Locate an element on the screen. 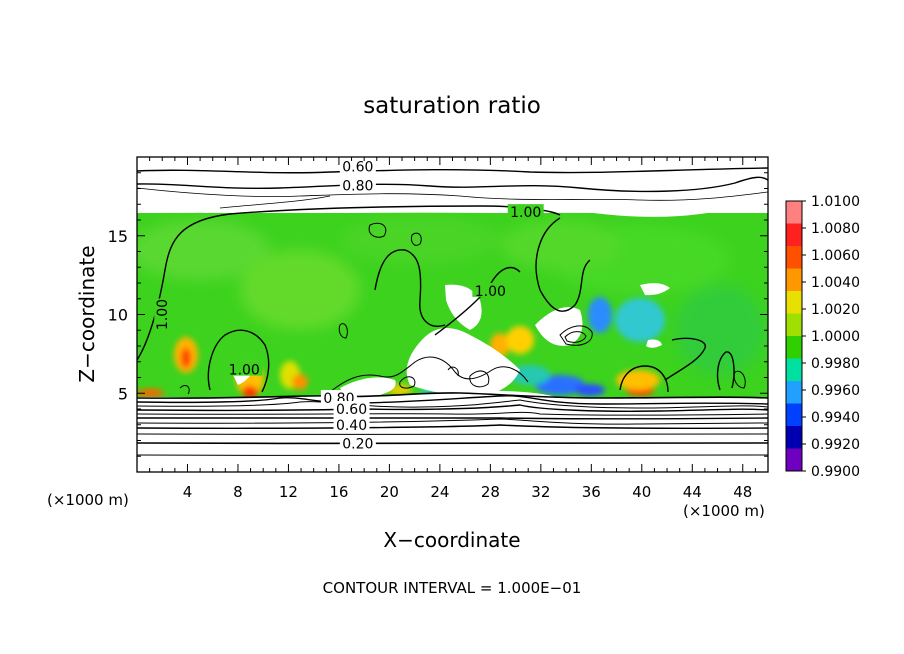  x-axis-label: X−coordinate is located at coordinates (451, 540).